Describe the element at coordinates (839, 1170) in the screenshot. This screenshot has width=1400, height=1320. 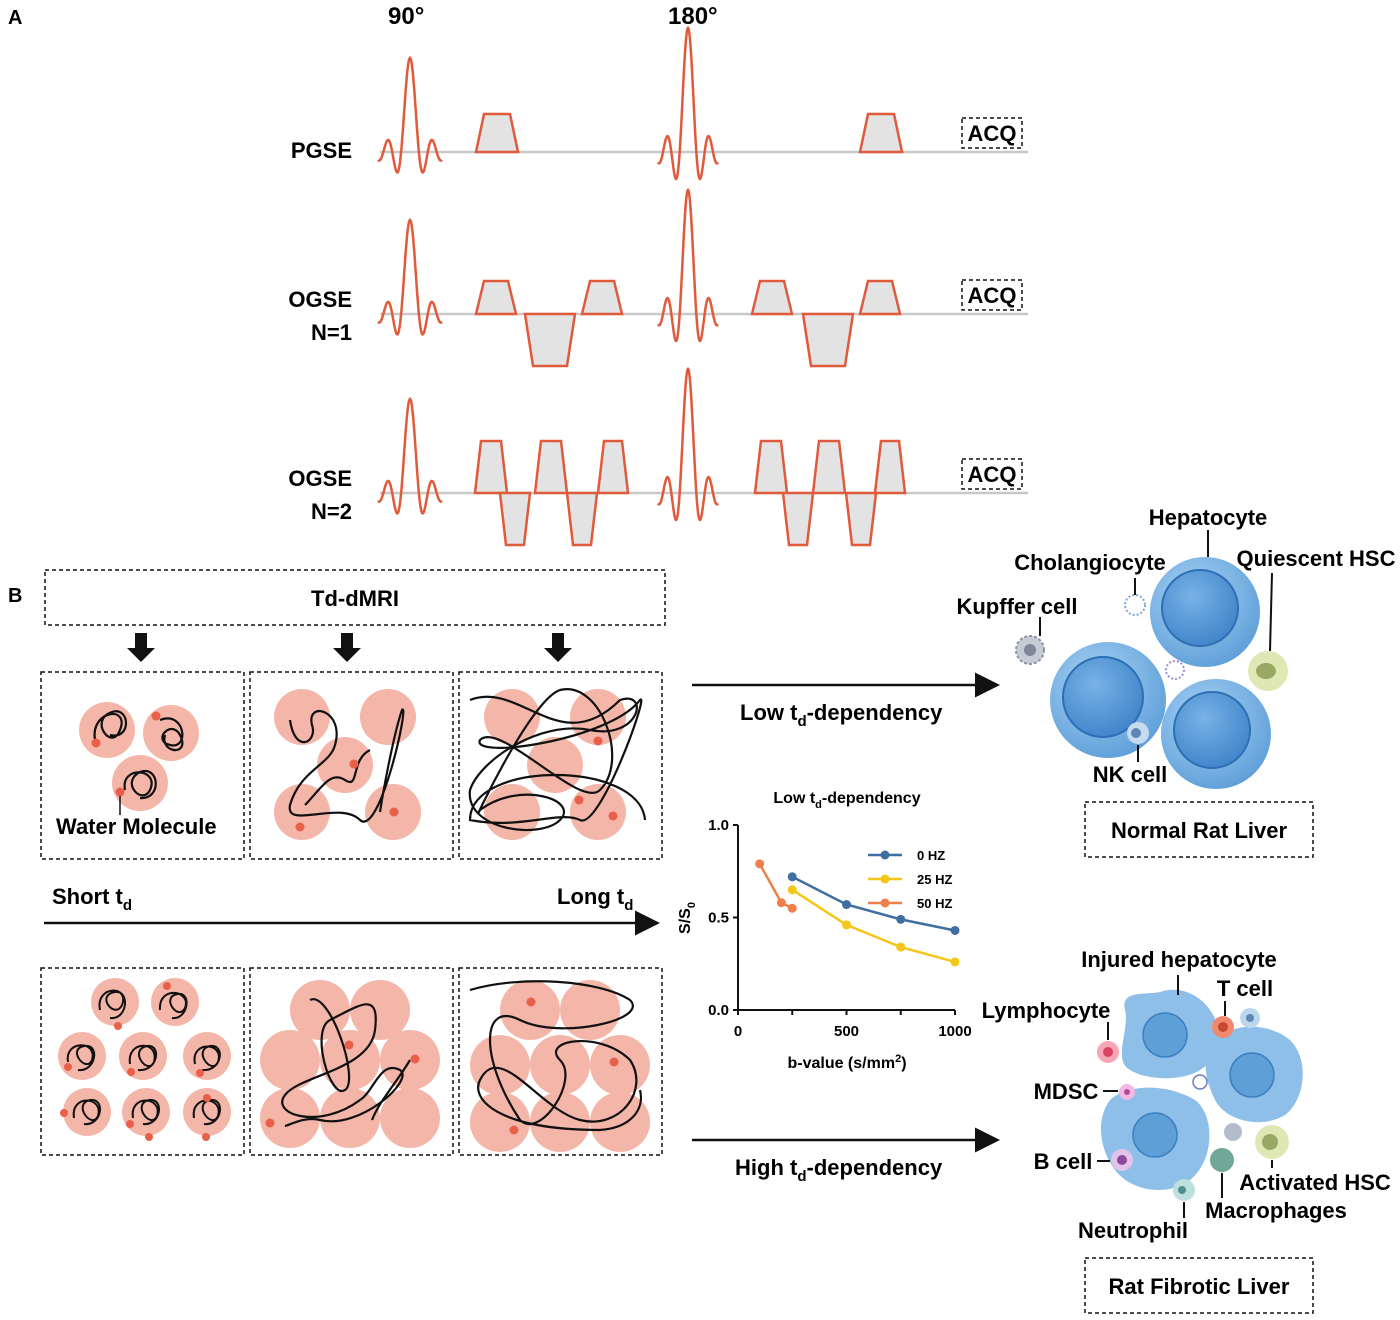
I see `svg-text: High td-dependency` at that location.